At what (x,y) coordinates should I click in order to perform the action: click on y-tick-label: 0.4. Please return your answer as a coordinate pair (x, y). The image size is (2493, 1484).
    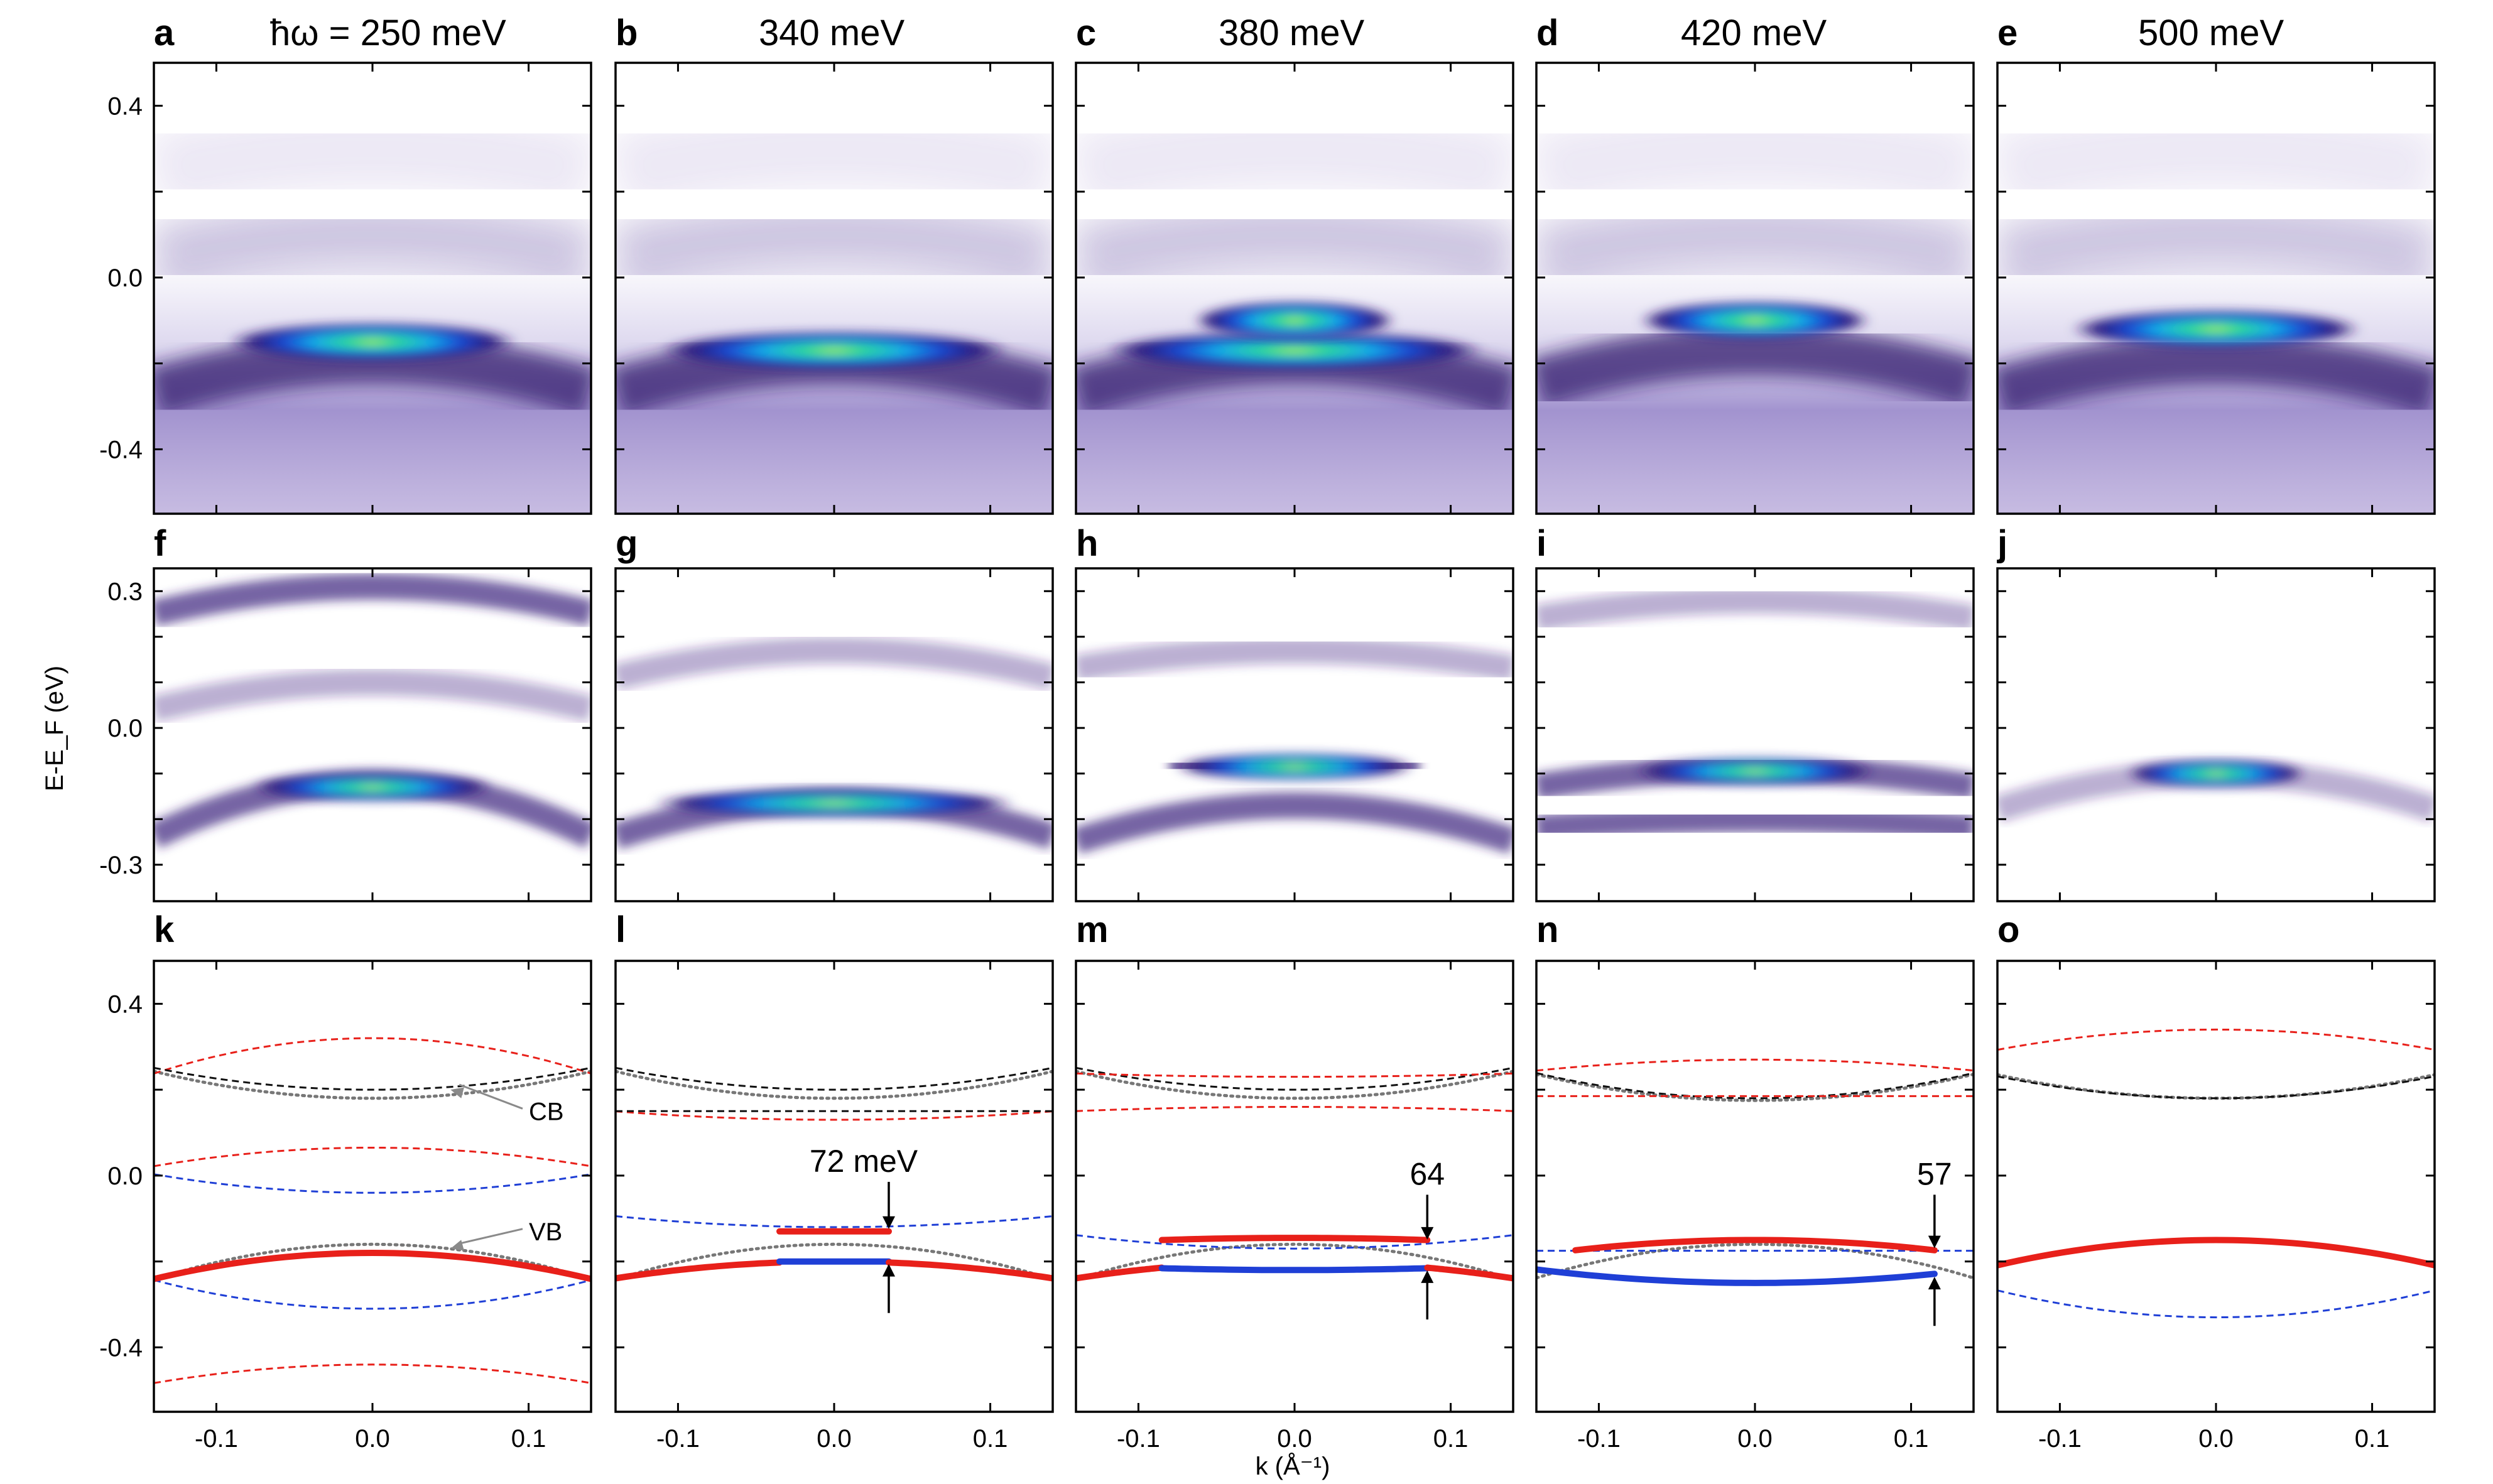
    Looking at the image, I should click on (125, 106).